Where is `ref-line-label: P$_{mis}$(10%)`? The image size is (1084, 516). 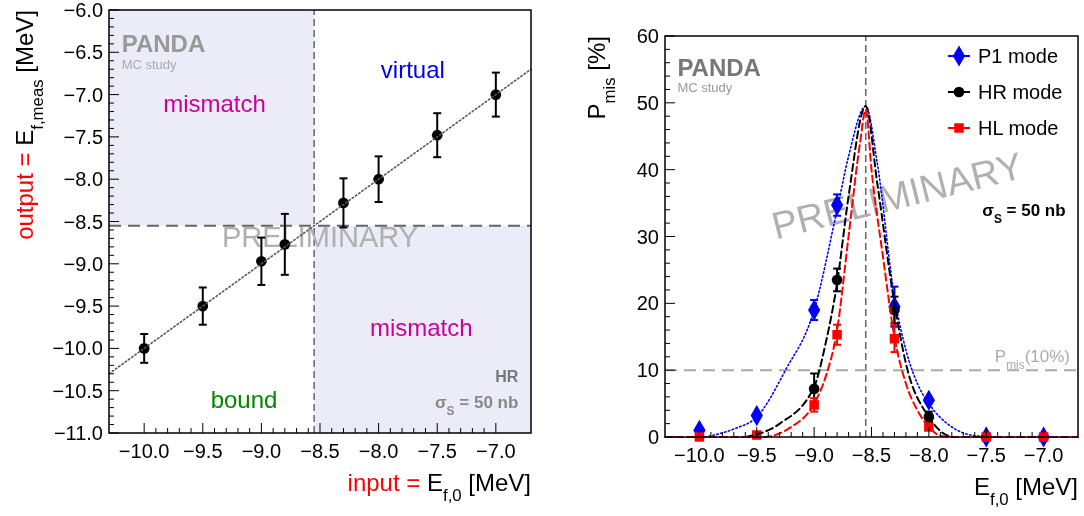
ref-line-label: P$_{mis}$(10%) is located at coordinates (1032, 360).